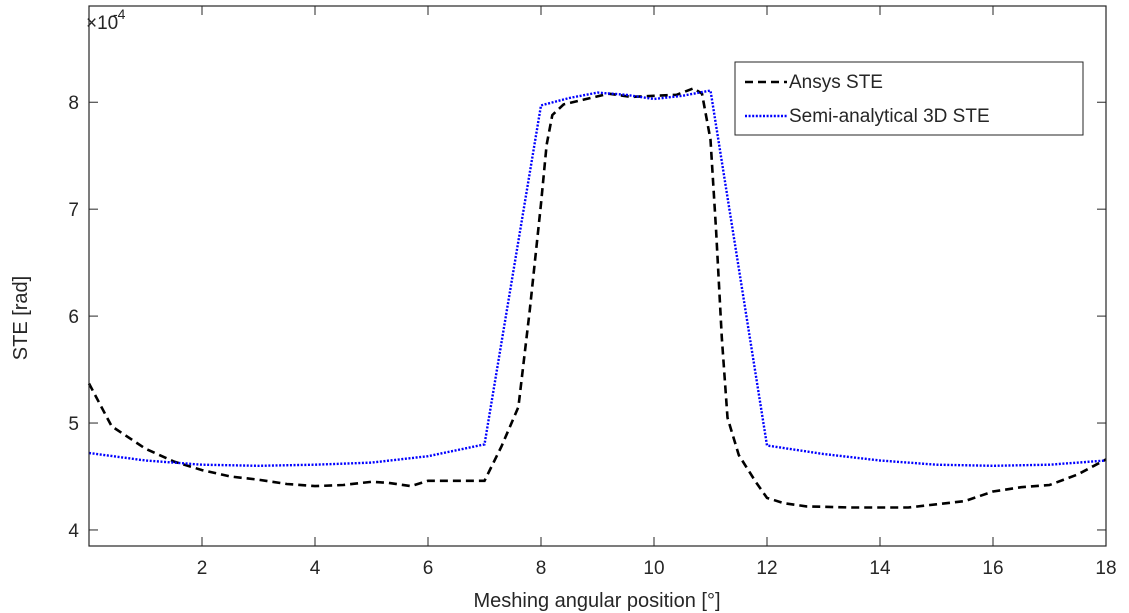  I want to click on legend: Ansys STE Semi-analytical 3D STE, so click(909, 98).